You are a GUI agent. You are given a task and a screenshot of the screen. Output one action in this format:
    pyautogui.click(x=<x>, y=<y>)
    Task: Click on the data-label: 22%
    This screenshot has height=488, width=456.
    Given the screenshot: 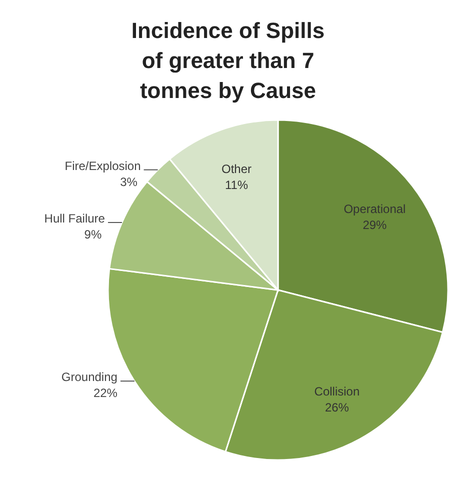 What is the action you would take?
    pyautogui.click(x=105, y=393)
    